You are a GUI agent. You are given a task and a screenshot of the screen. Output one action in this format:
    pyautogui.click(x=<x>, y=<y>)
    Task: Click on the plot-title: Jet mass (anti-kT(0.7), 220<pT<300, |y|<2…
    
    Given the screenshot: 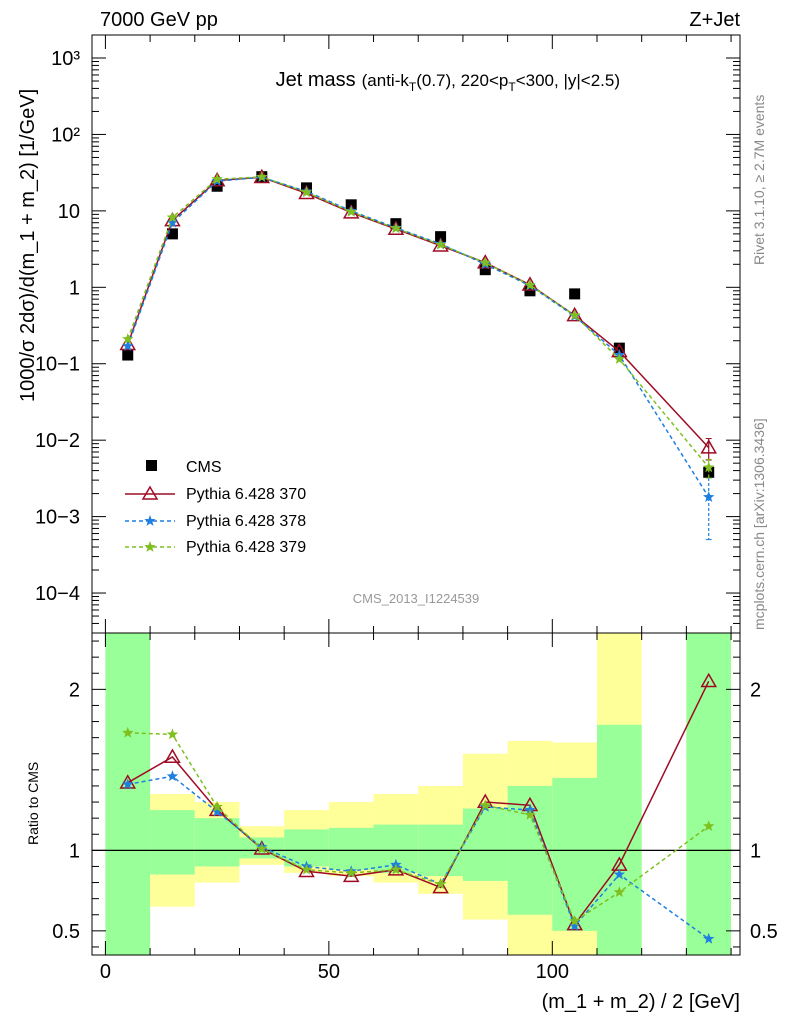 What is the action you would take?
    pyautogui.click(x=448, y=81)
    